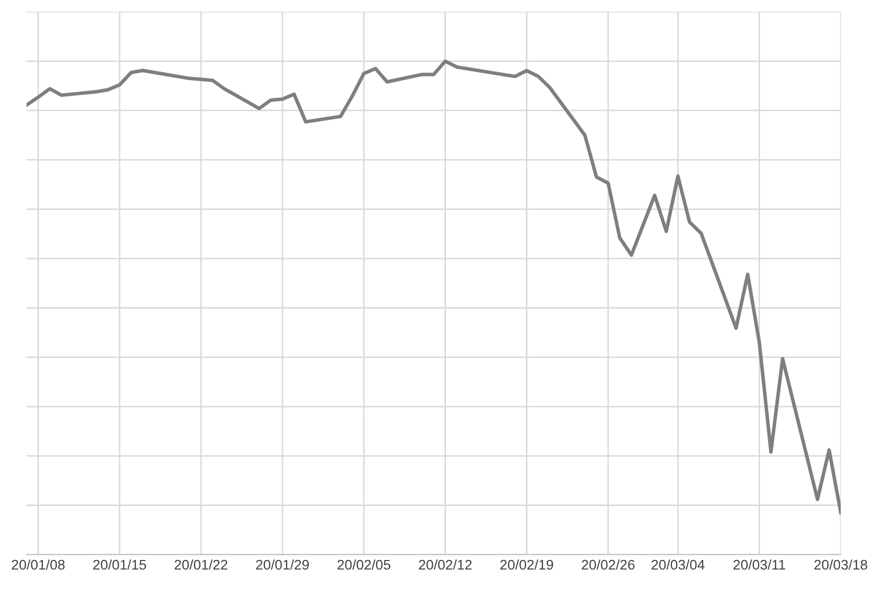  I want to click on x-tick-label: 20/01/22, so click(201, 564).